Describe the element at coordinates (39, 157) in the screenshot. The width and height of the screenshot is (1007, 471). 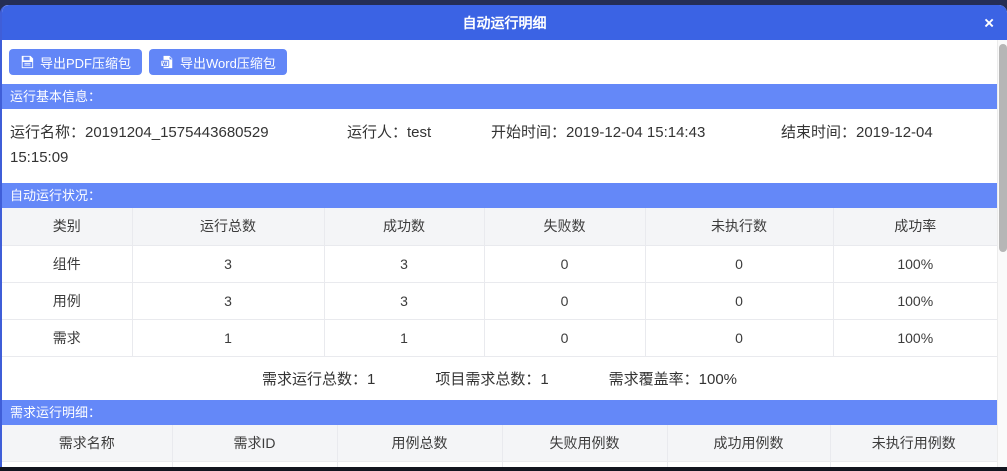
I see `run-end-time-wrapped: 15:15:09` at that location.